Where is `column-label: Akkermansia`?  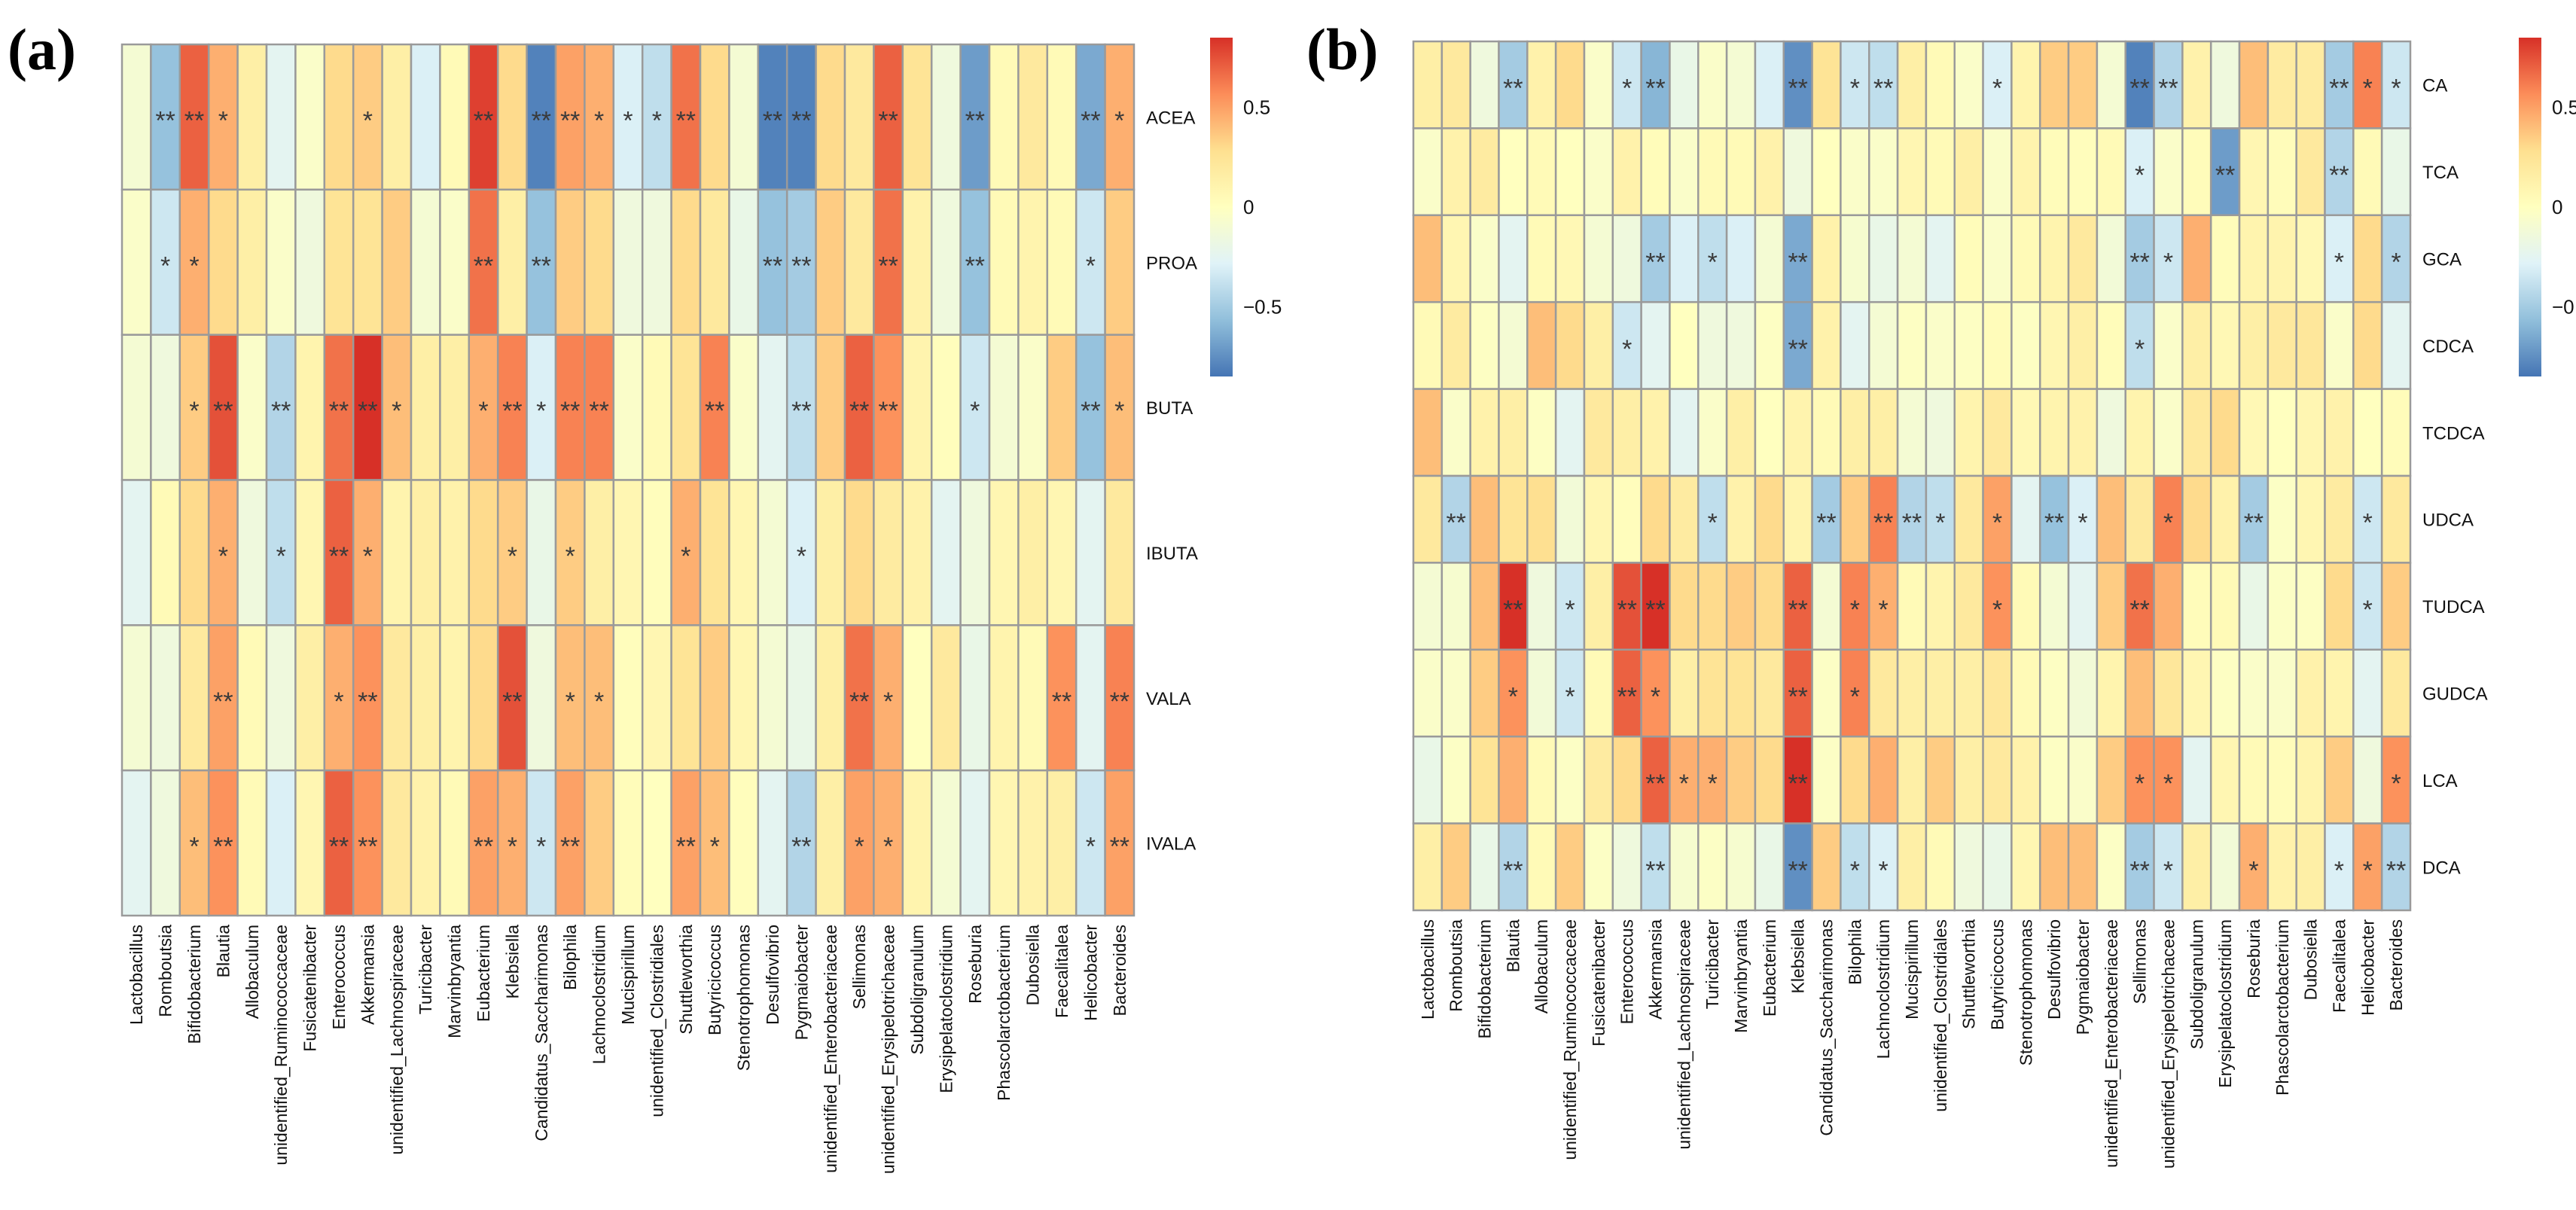 column-label: Akkermansia is located at coordinates (1656, 969).